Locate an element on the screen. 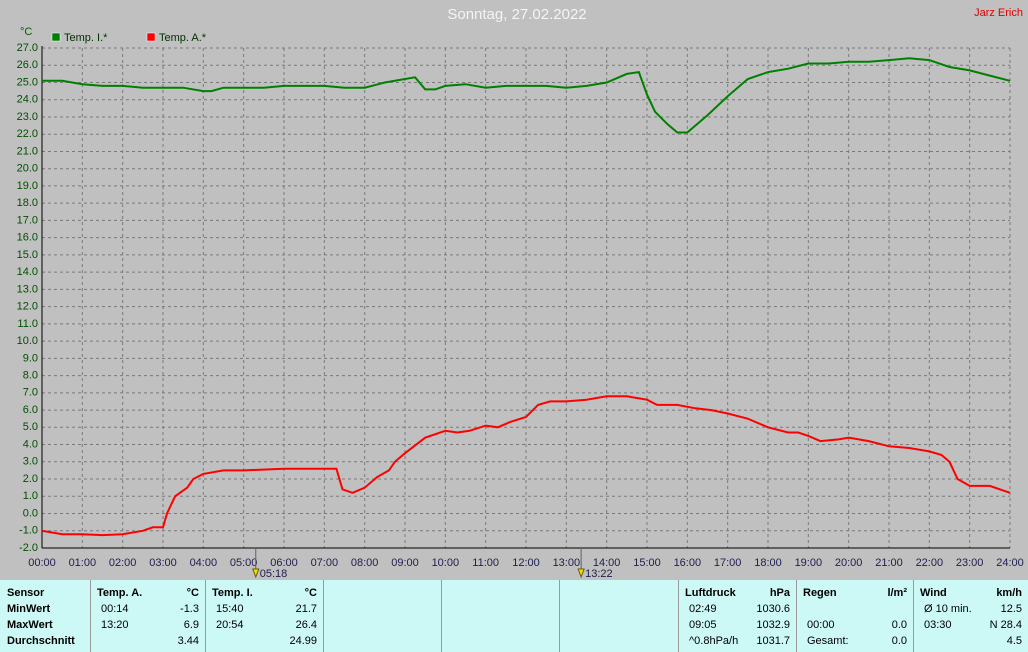 The width and height of the screenshot is (1028, 652). x-tick-label: 12:00 is located at coordinates (526, 563).